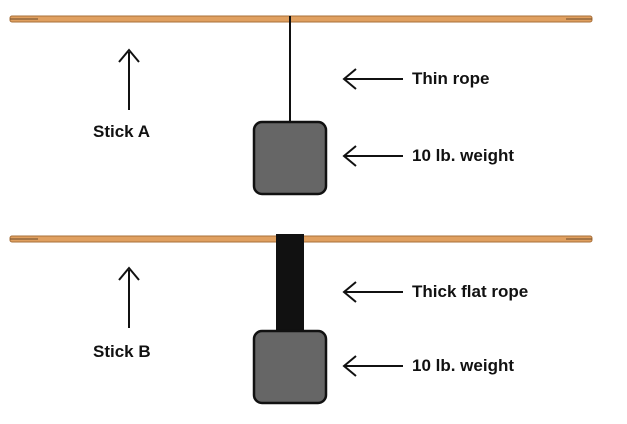  Describe the element at coordinates (372, 156) in the screenshot. I see `weight-a-arrow-icon` at that location.